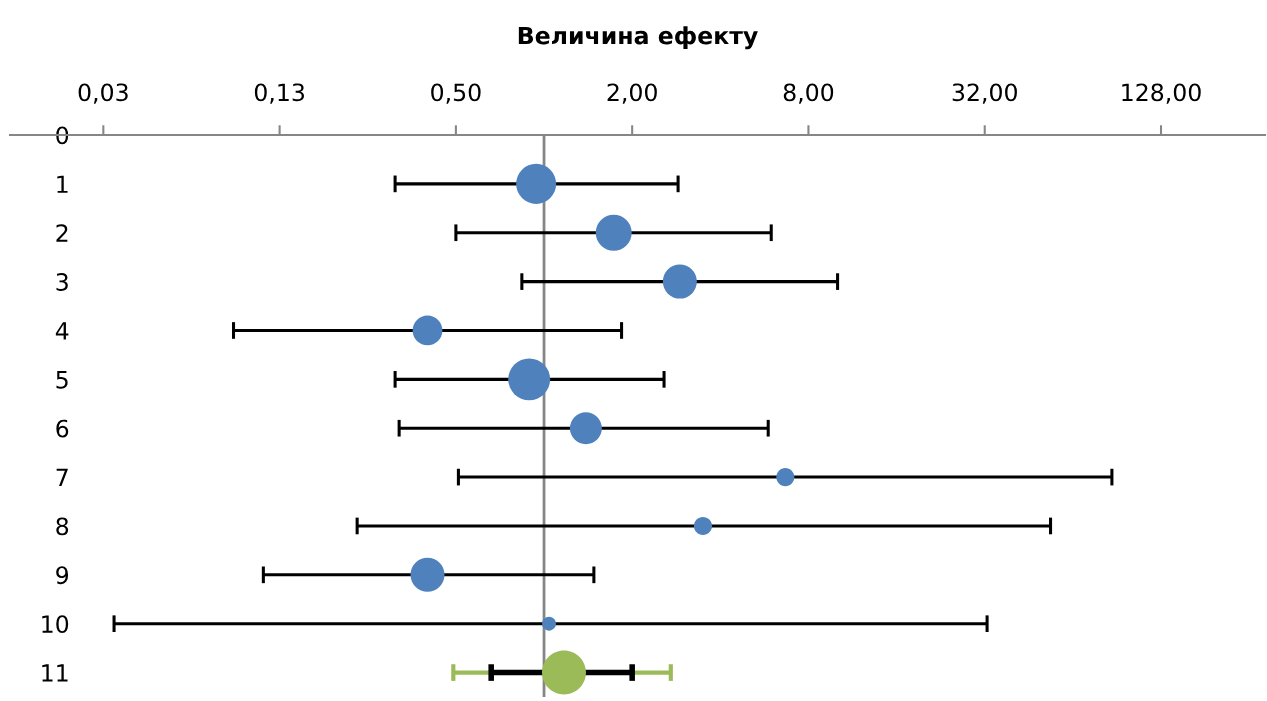 The width and height of the screenshot is (1267, 701). What do you see at coordinates (62, 380) in the screenshot?
I see `y-tick-label: 5` at bounding box center [62, 380].